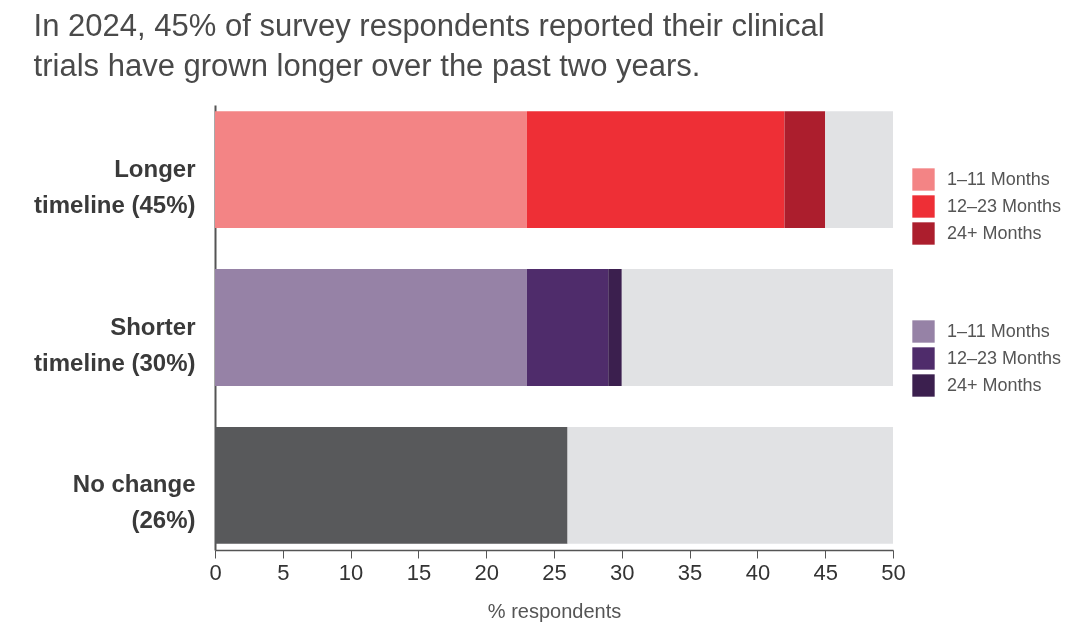 The width and height of the screenshot is (1087, 630). I want to click on x-tick-label: 5, so click(283, 572).